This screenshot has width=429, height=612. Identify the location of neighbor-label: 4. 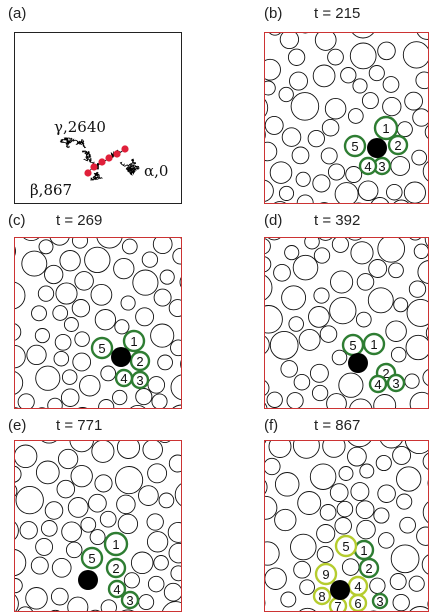
(367, 166).